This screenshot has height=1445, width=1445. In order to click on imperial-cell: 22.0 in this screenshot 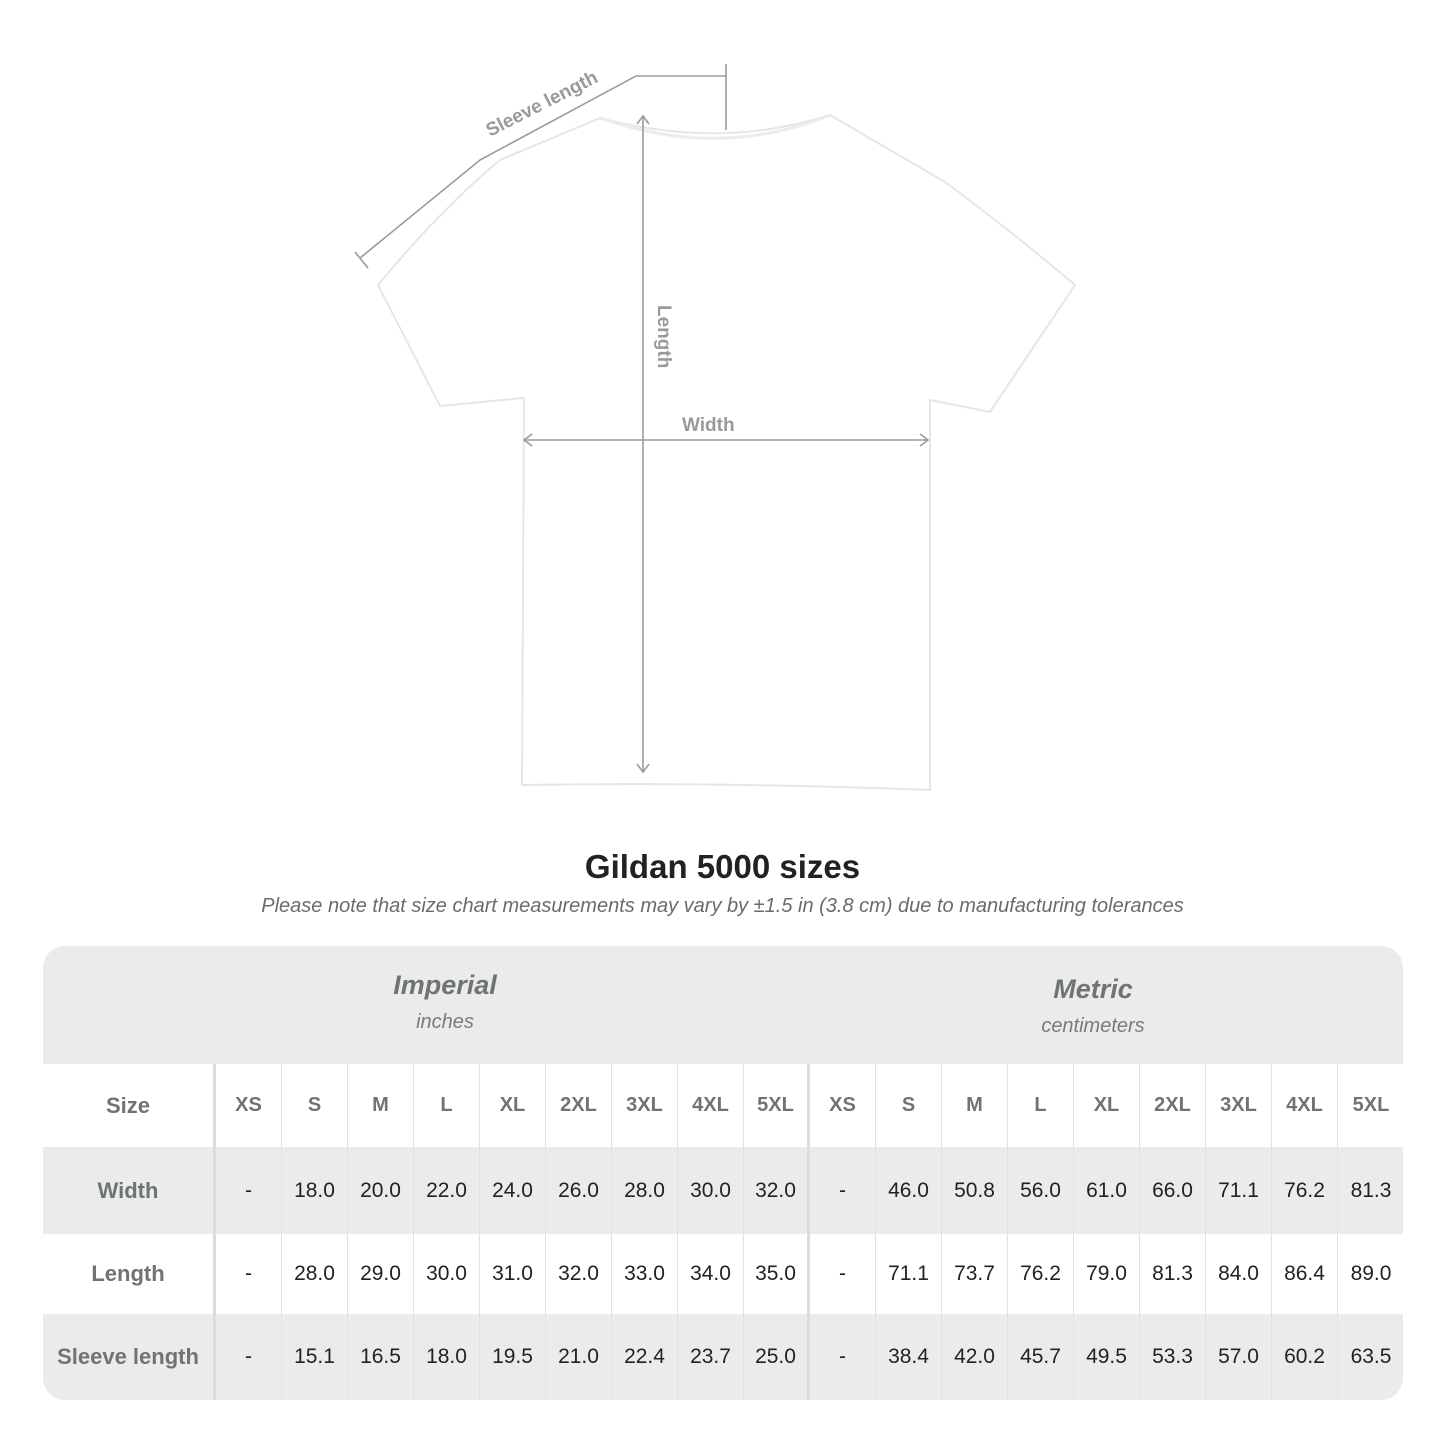, I will do `click(447, 1190)`.